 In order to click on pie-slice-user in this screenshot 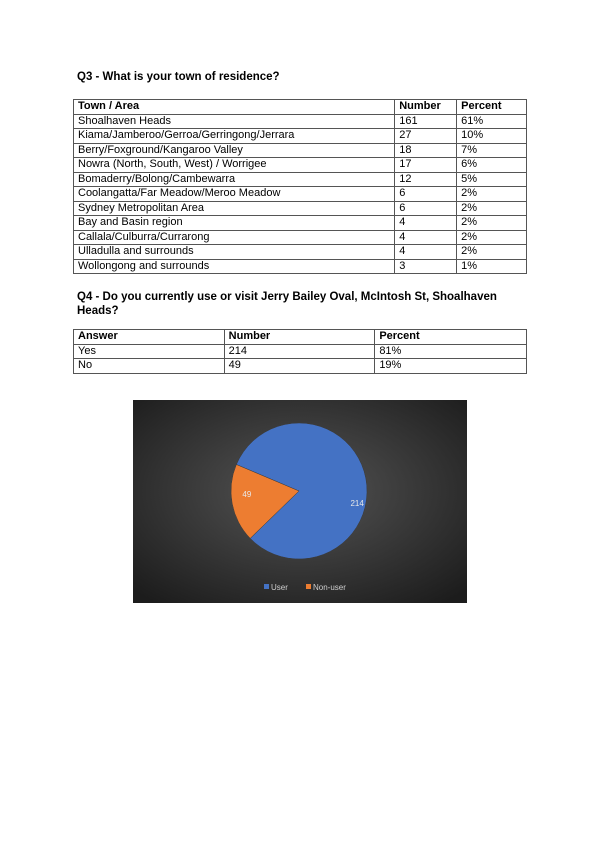, I will do `click(302, 491)`.